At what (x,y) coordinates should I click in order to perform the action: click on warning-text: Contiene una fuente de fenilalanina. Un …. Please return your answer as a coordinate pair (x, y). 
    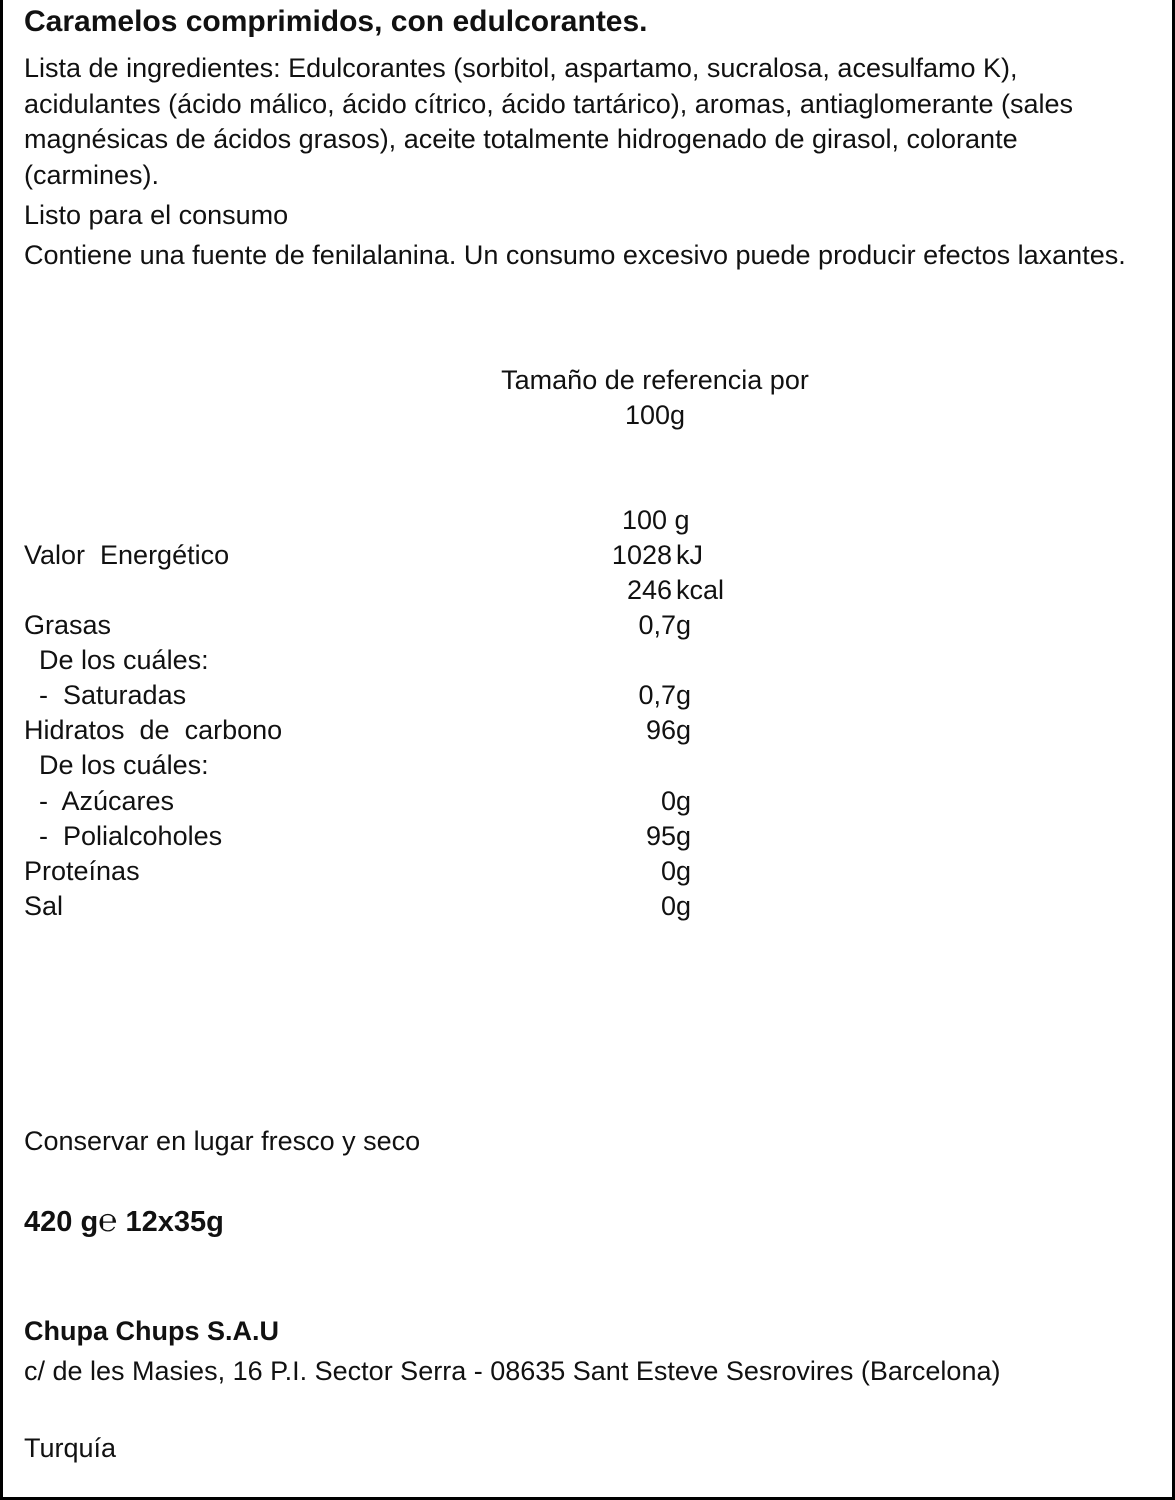
    Looking at the image, I should click on (575, 255).